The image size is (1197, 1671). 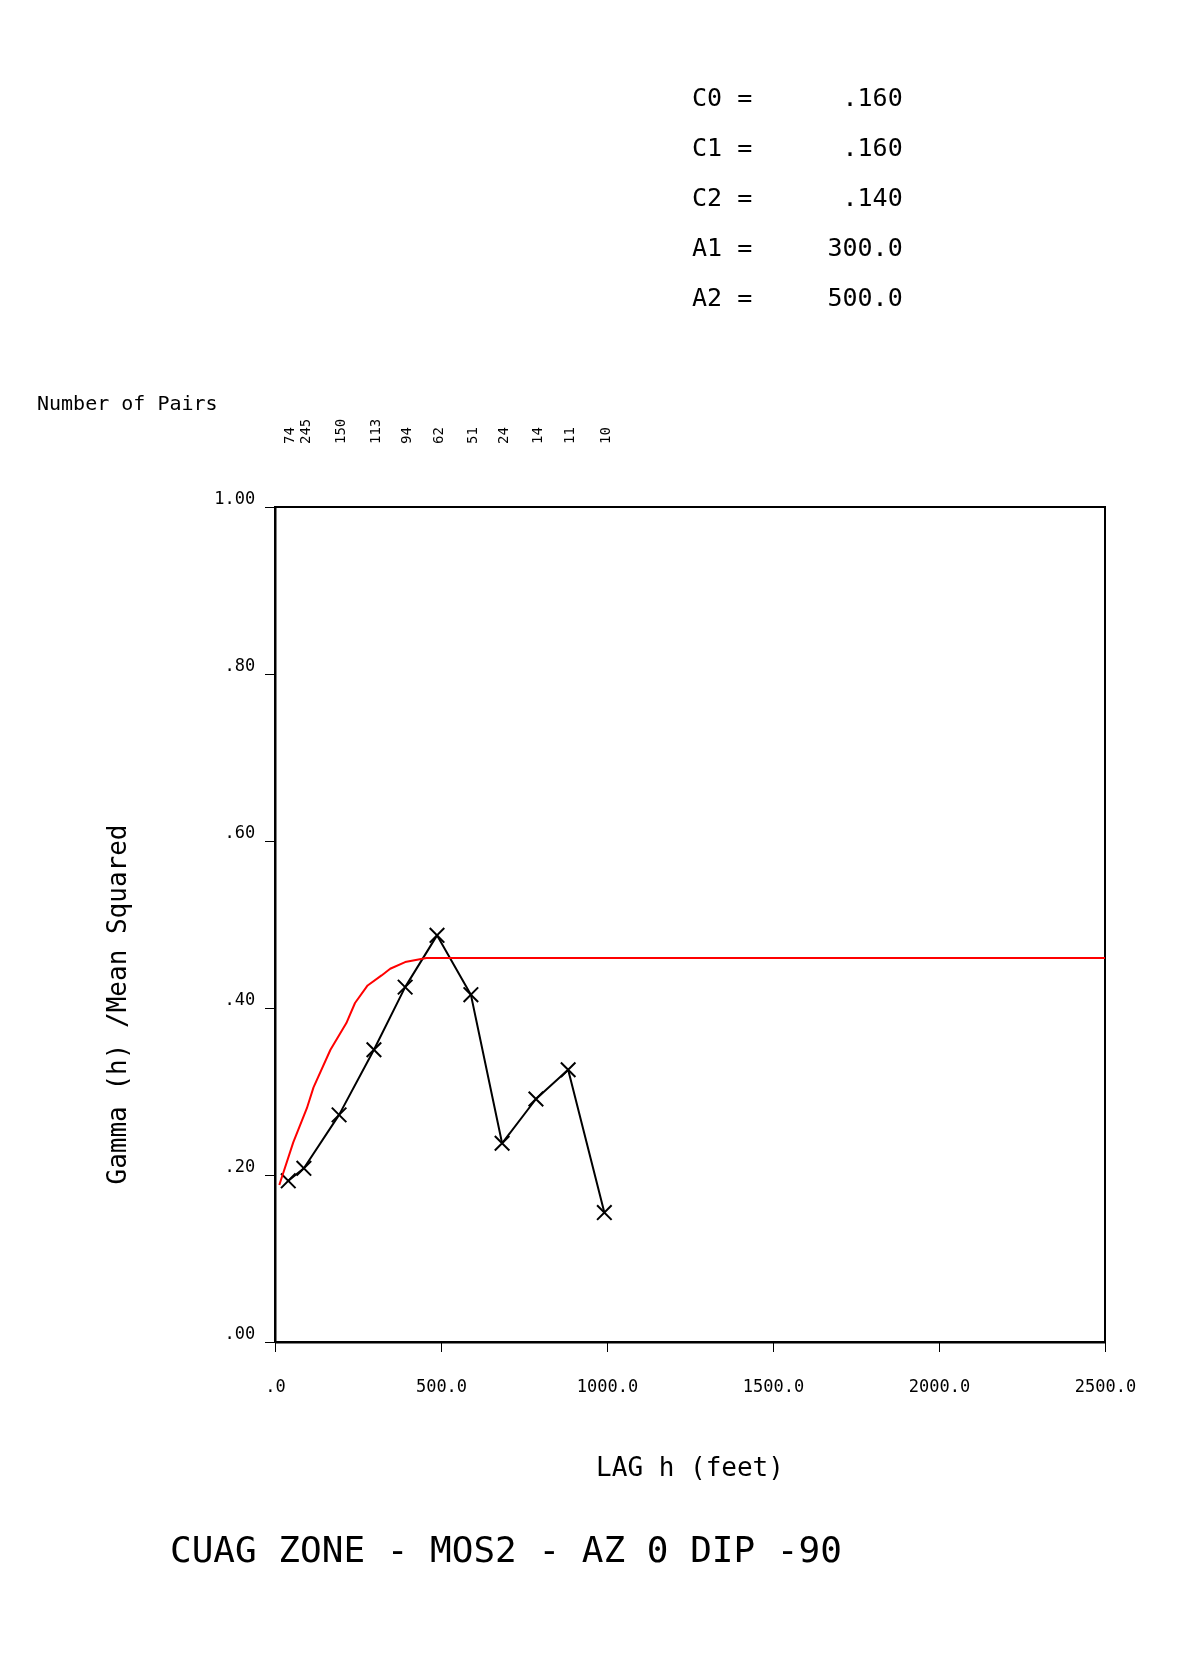 What do you see at coordinates (569, 435) in the screenshot?
I see `text: 11` at bounding box center [569, 435].